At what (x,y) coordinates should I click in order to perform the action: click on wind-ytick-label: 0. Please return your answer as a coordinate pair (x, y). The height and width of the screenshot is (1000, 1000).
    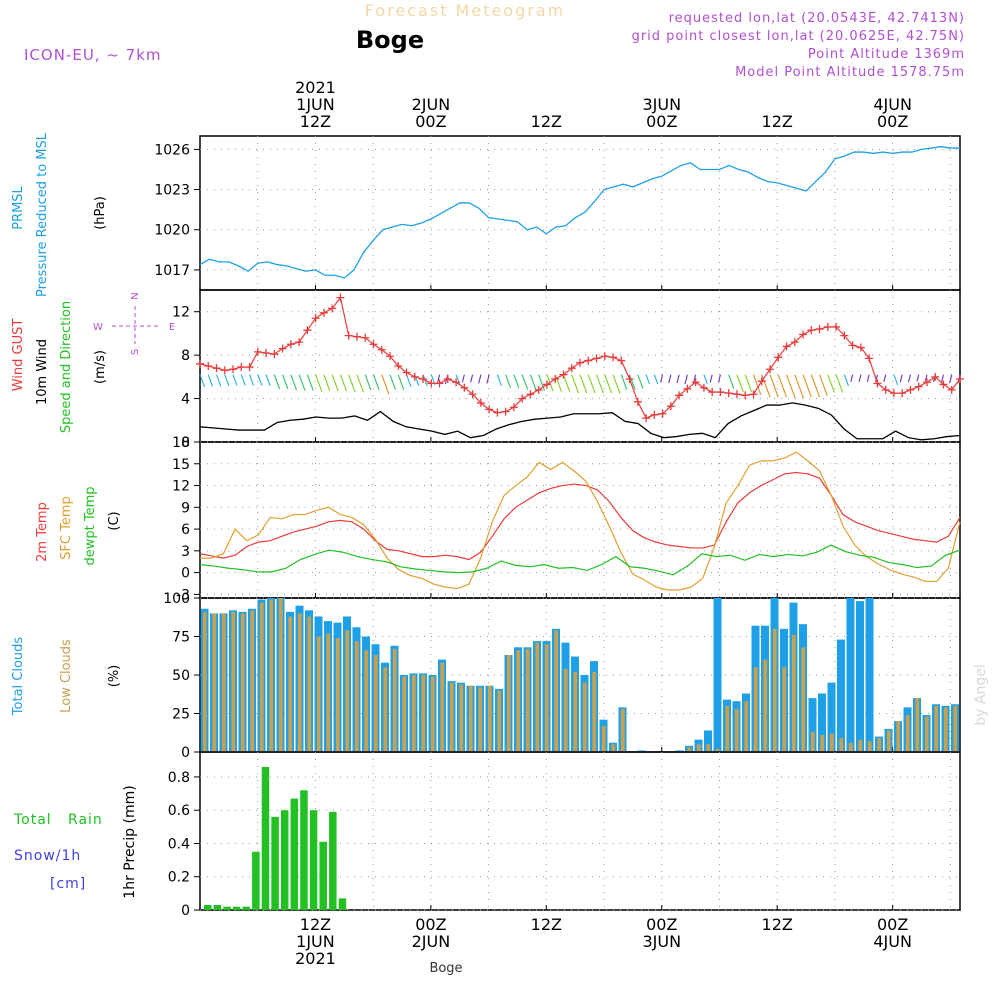
    Looking at the image, I should click on (185, 443).